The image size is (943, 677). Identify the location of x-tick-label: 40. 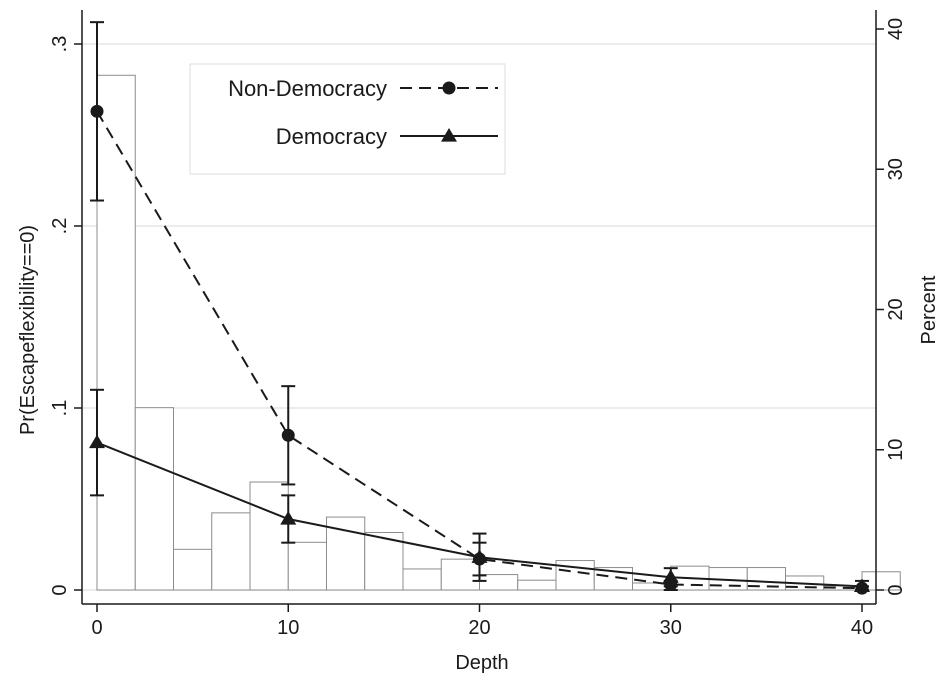
(862, 628).